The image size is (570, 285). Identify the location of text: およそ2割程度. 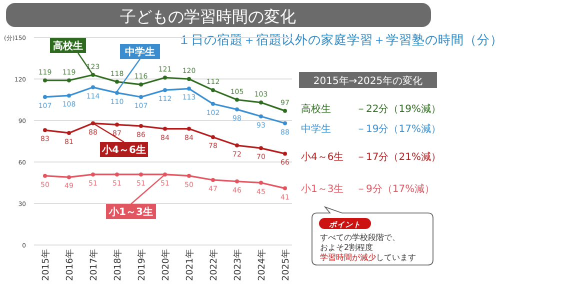
(347, 247).